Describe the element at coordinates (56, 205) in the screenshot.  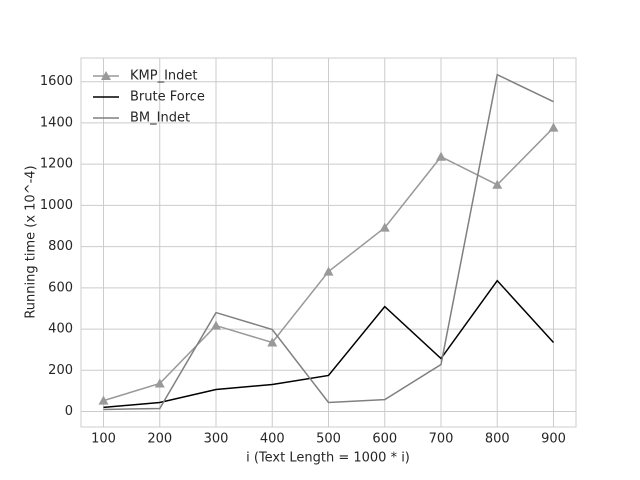
I see `y-tick-label: 1000` at that location.